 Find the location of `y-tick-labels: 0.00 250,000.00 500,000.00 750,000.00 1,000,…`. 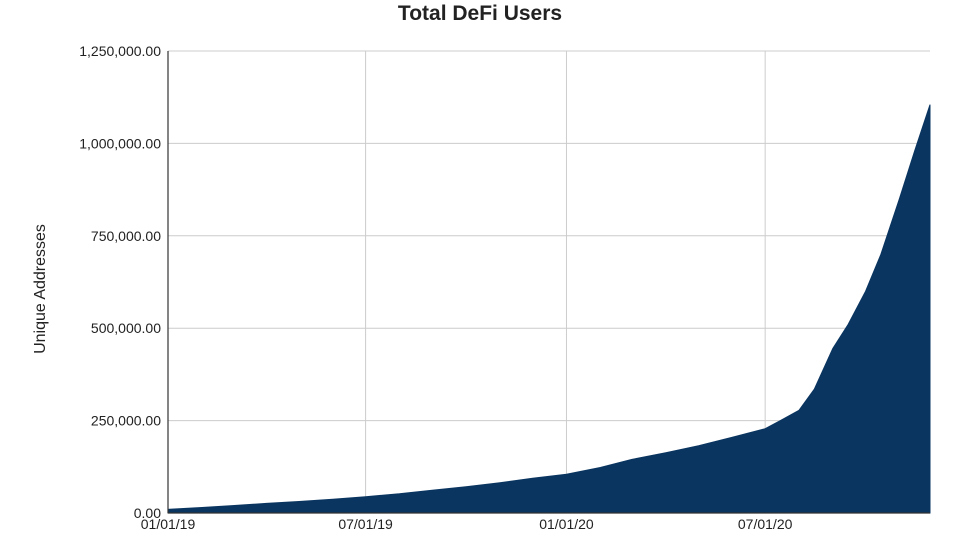

y-tick-labels: 0.00 250,000.00 500,000.00 750,000.00 1,000,… is located at coordinates (120, 282).